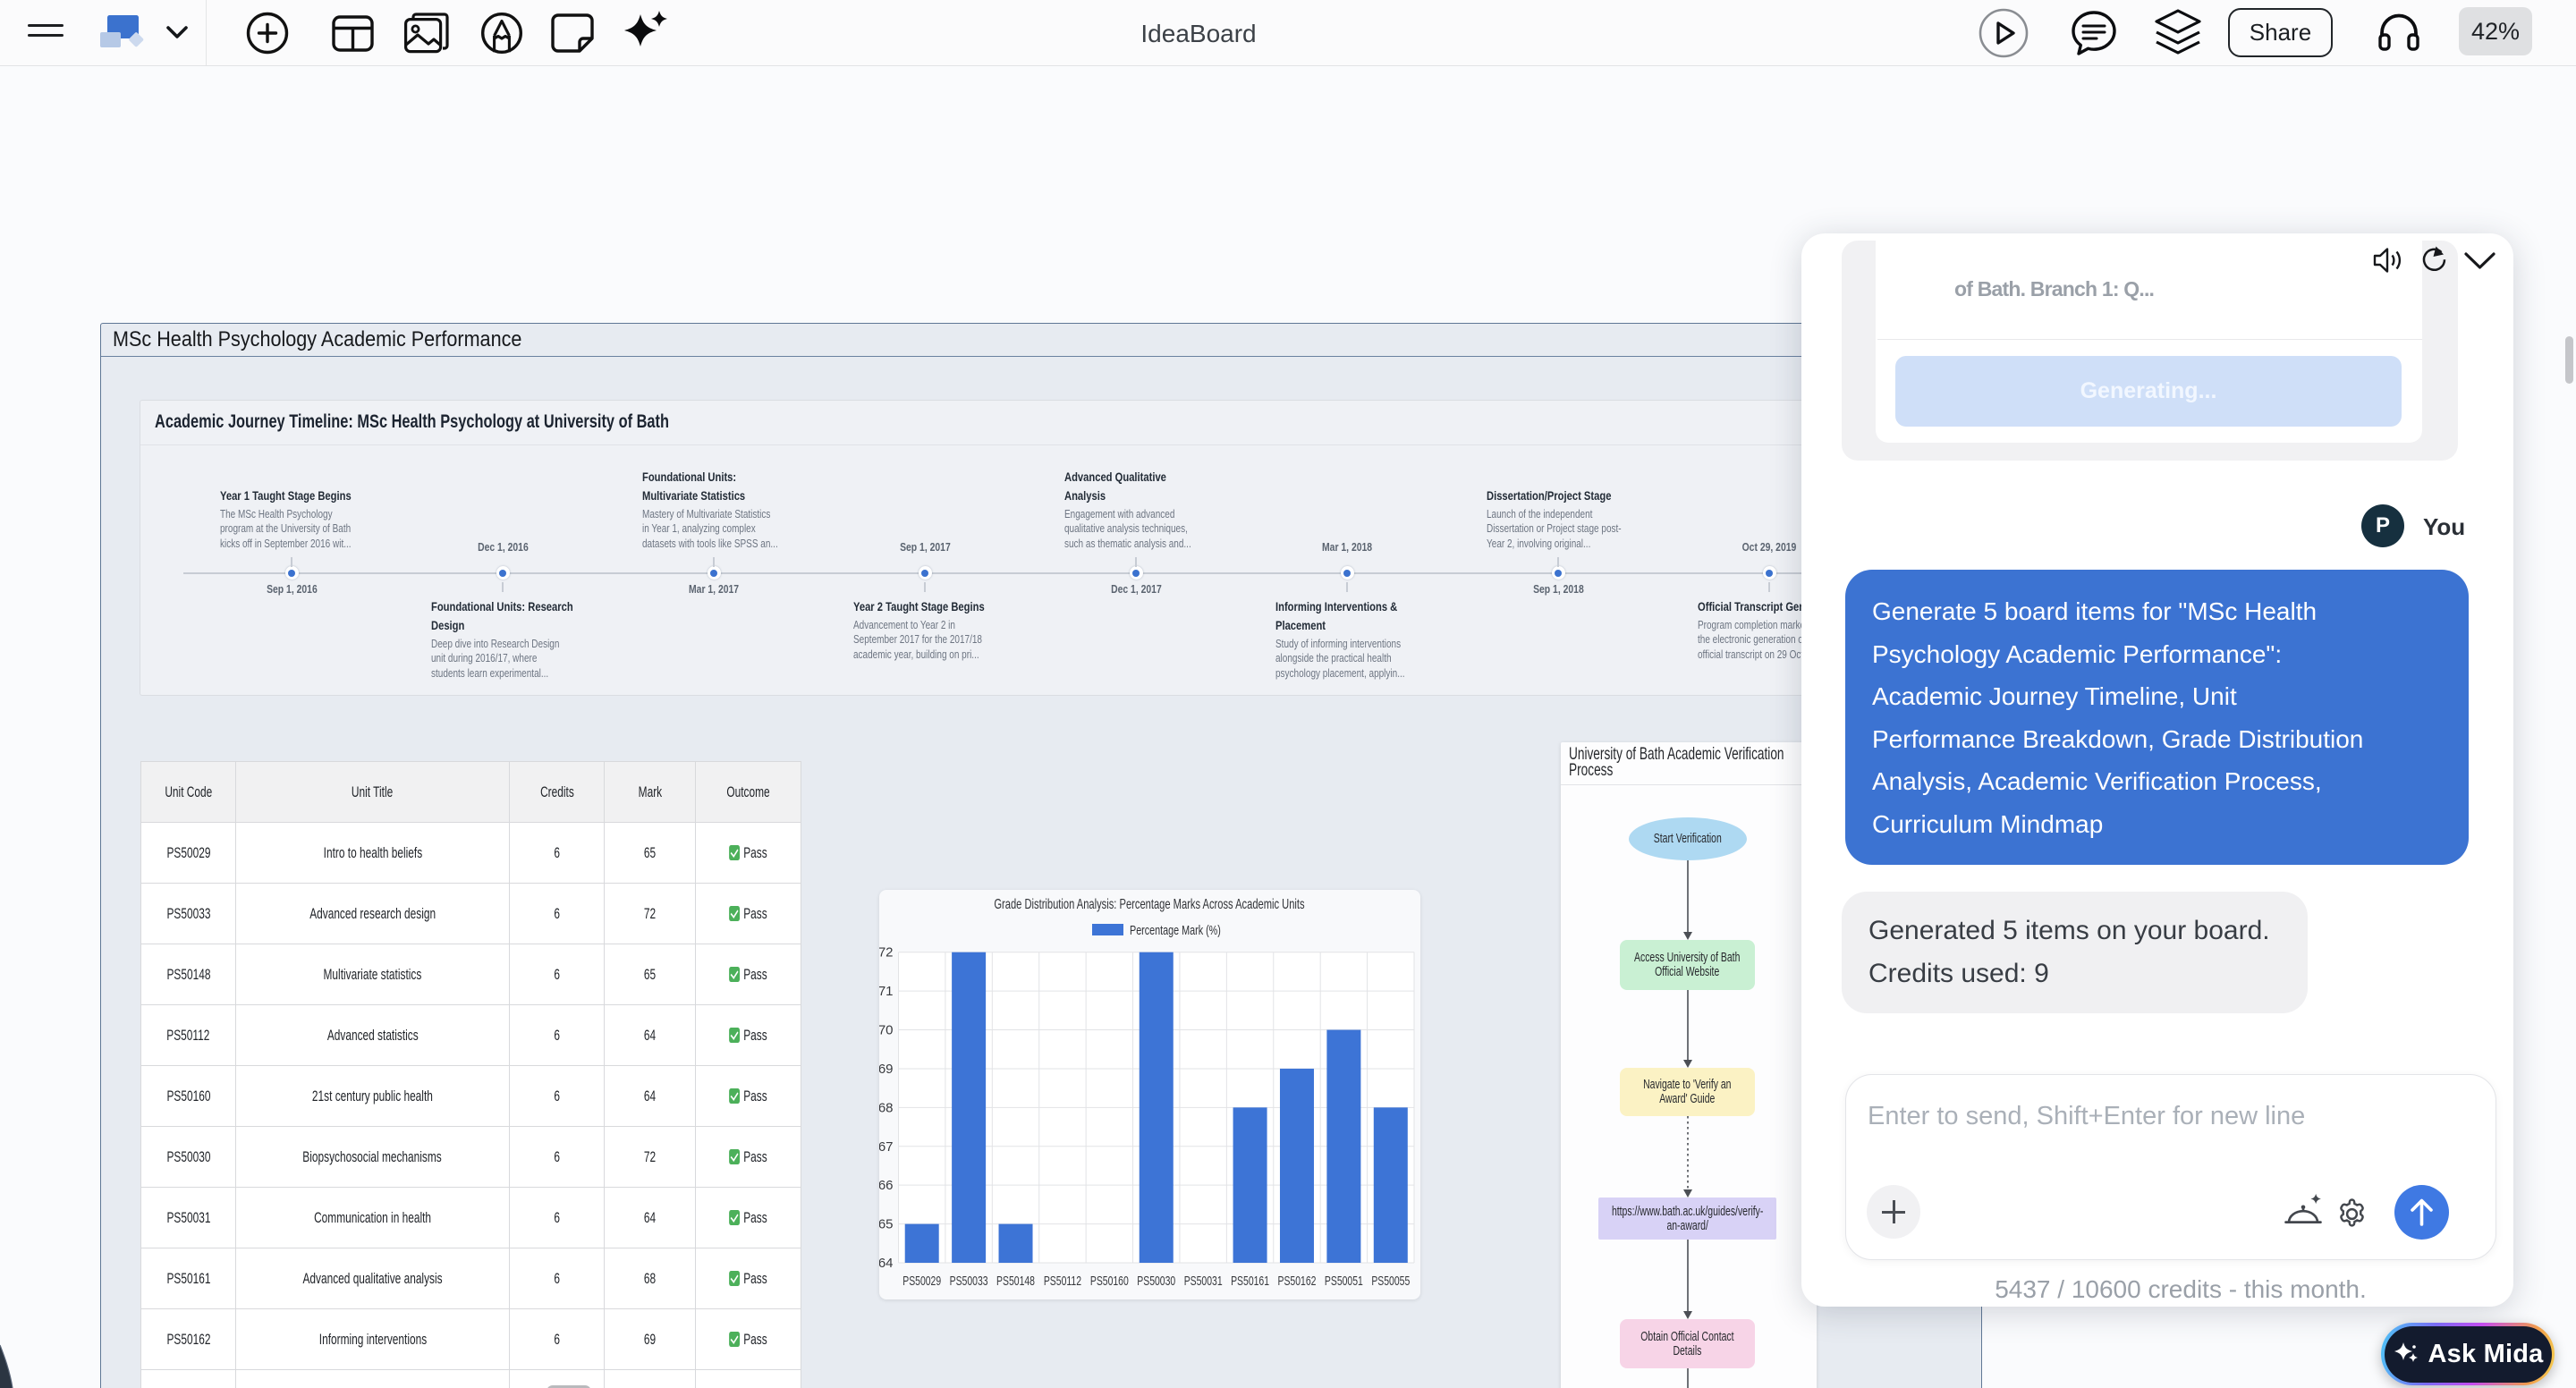 This screenshot has width=2576, height=1388. I want to click on svg-text: 70, so click(886, 1030).